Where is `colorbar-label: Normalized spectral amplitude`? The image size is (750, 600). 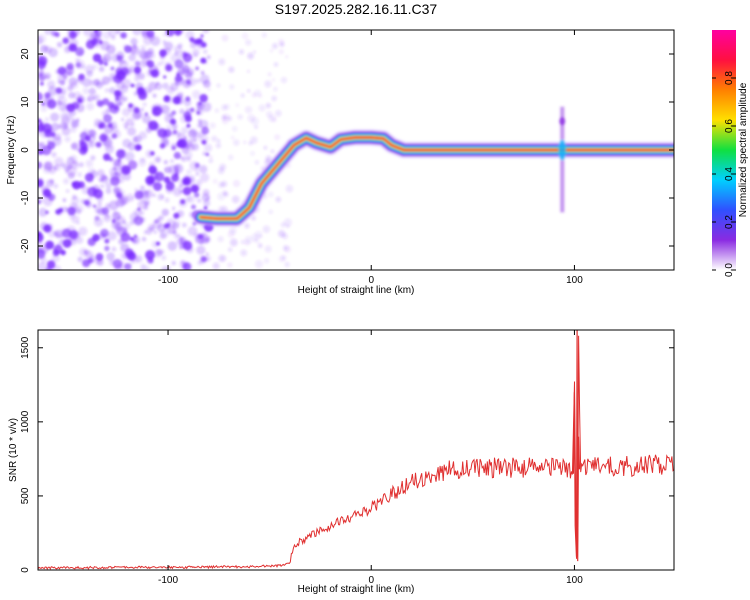
colorbar-label: Normalized spectral amplitude is located at coordinates (743, 149).